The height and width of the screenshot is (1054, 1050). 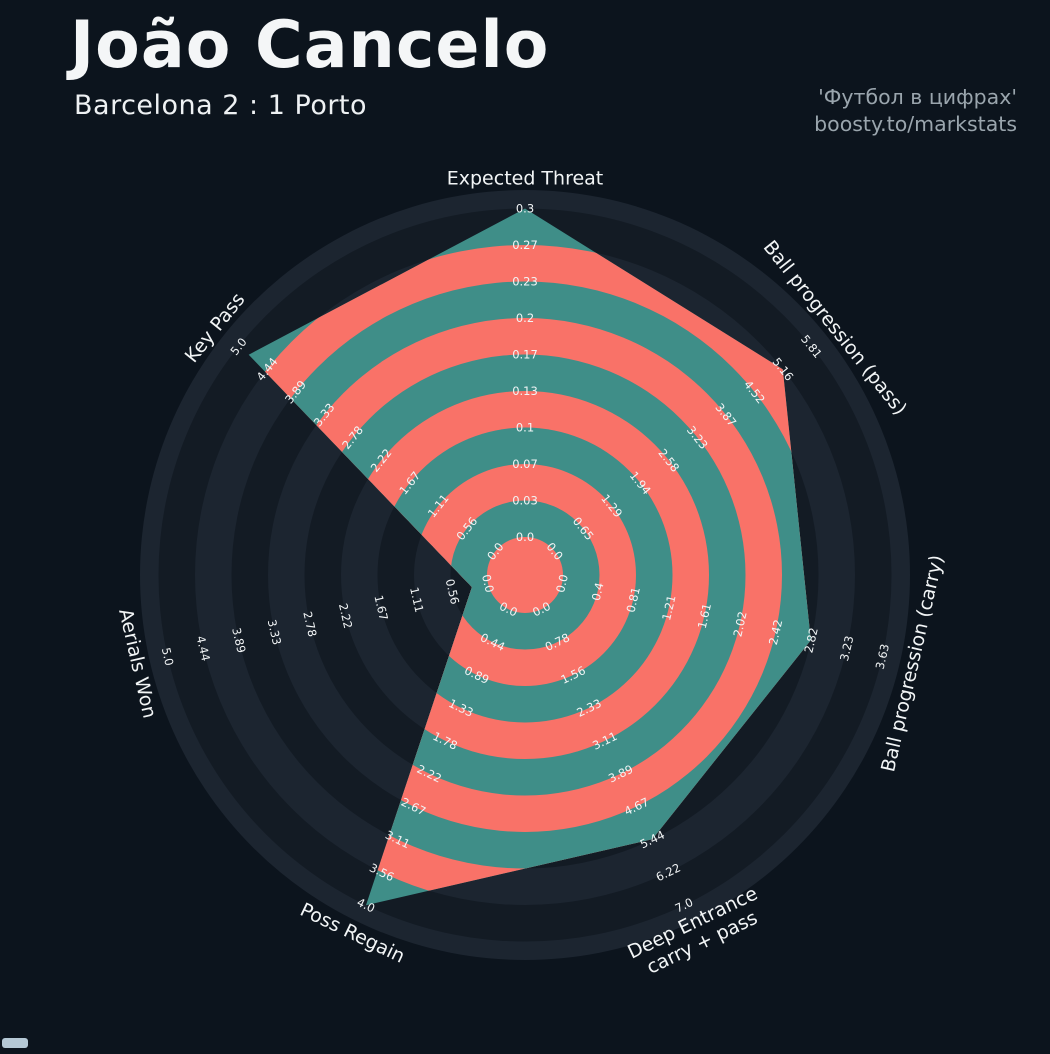 I want to click on watermark: 'Футбол в цифрах' boosty.to/markstats, so click(x=915, y=111).